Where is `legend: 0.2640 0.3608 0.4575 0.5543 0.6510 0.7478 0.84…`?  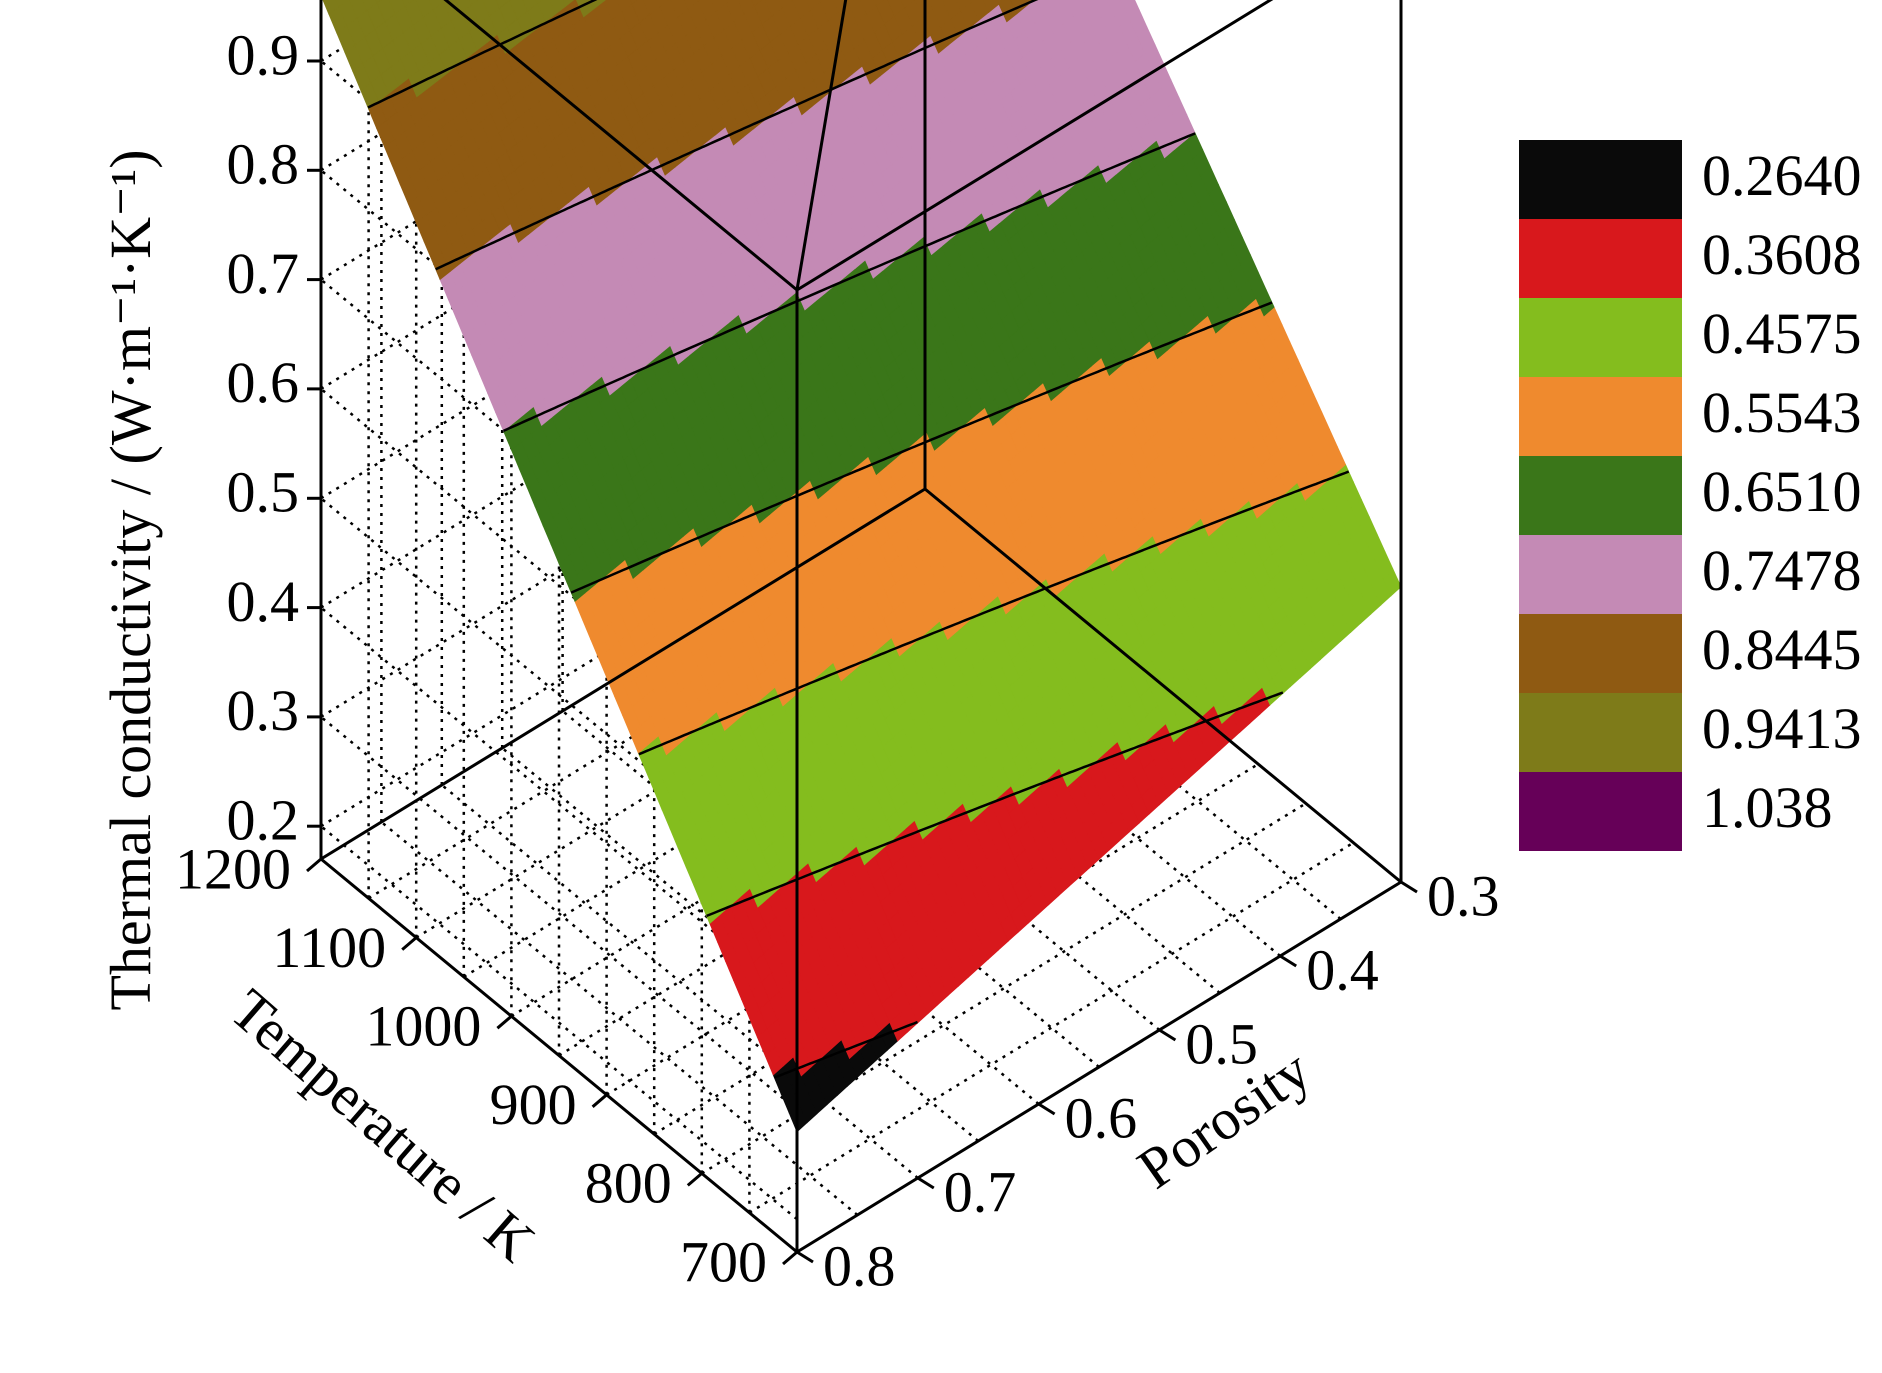 legend: 0.2640 0.3608 0.4575 0.5543 0.6510 0.7478 0.84… is located at coordinates (1690, 495).